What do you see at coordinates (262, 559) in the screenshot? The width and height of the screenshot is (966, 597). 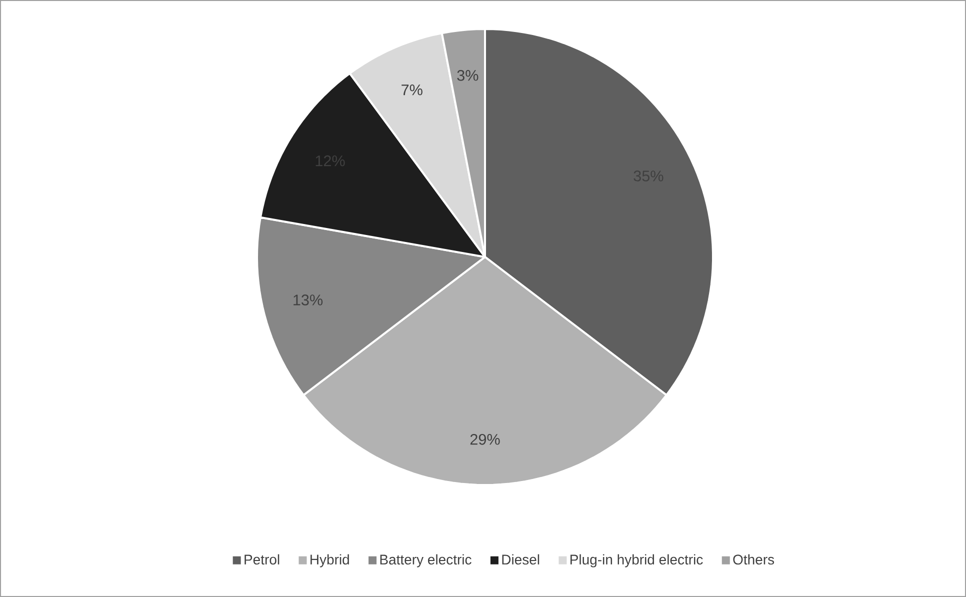 I see `legend-label: Petrol` at bounding box center [262, 559].